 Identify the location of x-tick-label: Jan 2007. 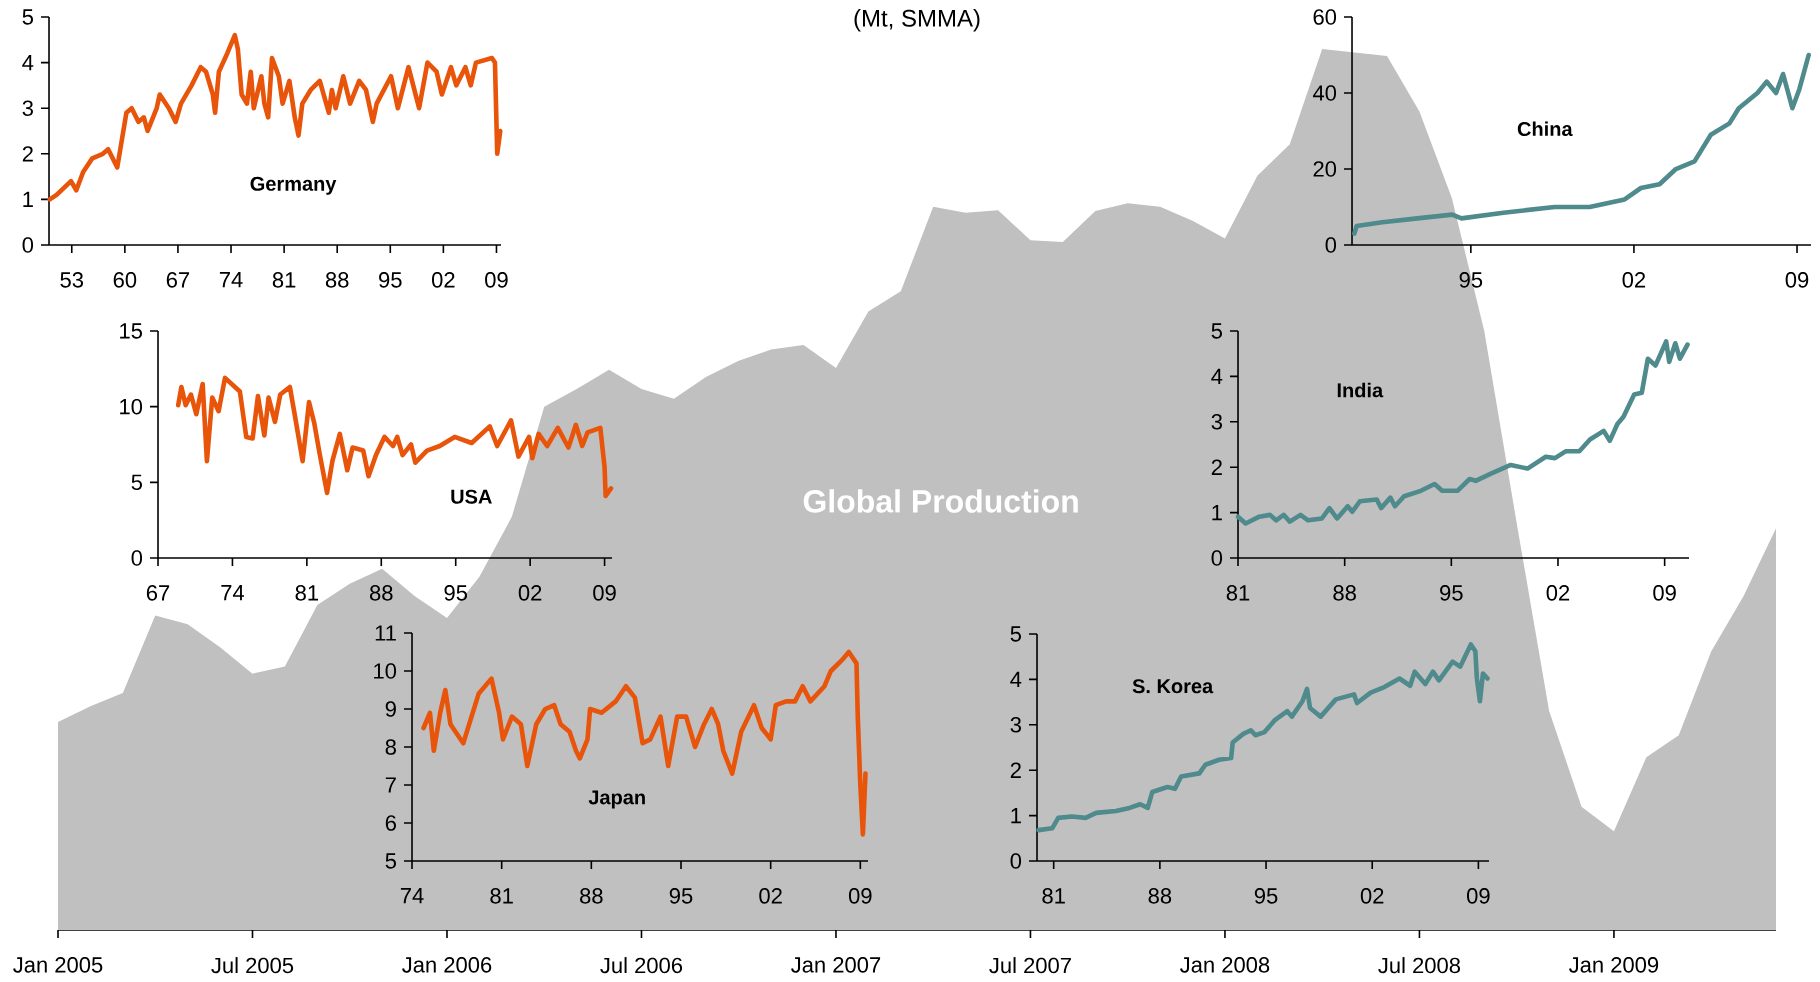
(836, 965).